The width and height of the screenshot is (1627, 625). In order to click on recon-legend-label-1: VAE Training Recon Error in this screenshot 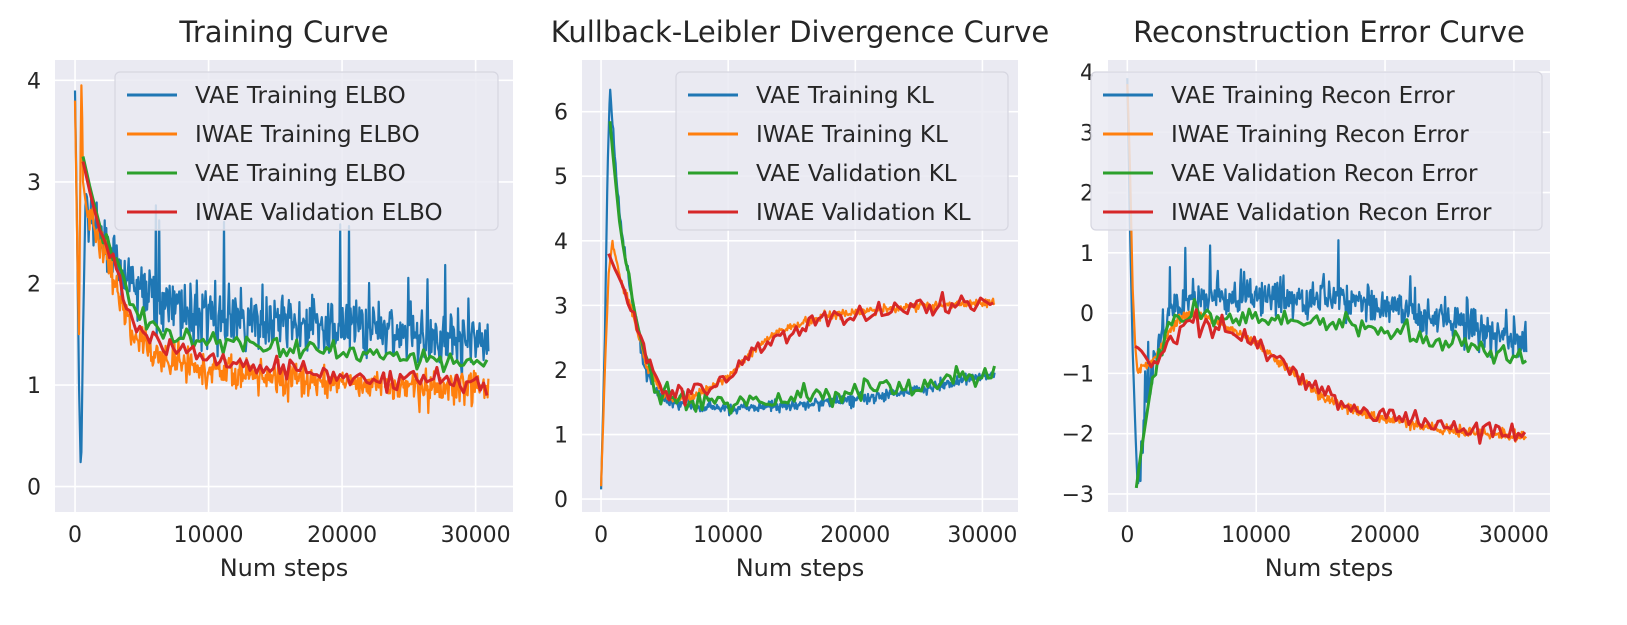, I will do `click(1313, 96)`.